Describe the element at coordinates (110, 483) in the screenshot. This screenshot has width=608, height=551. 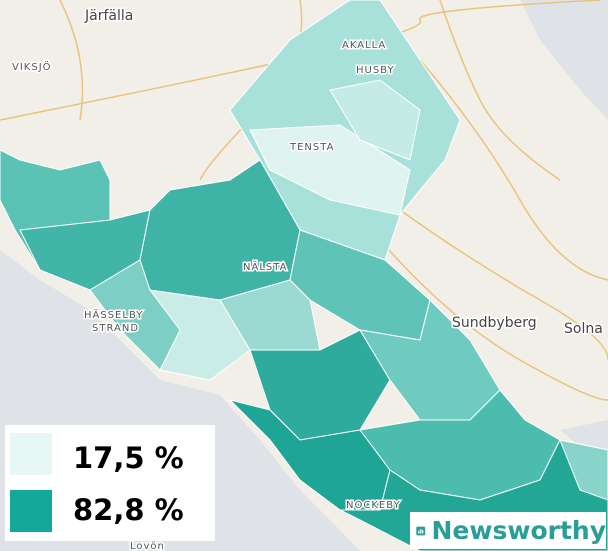
I see `legend: 17,5 % 82,8 %` at that location.